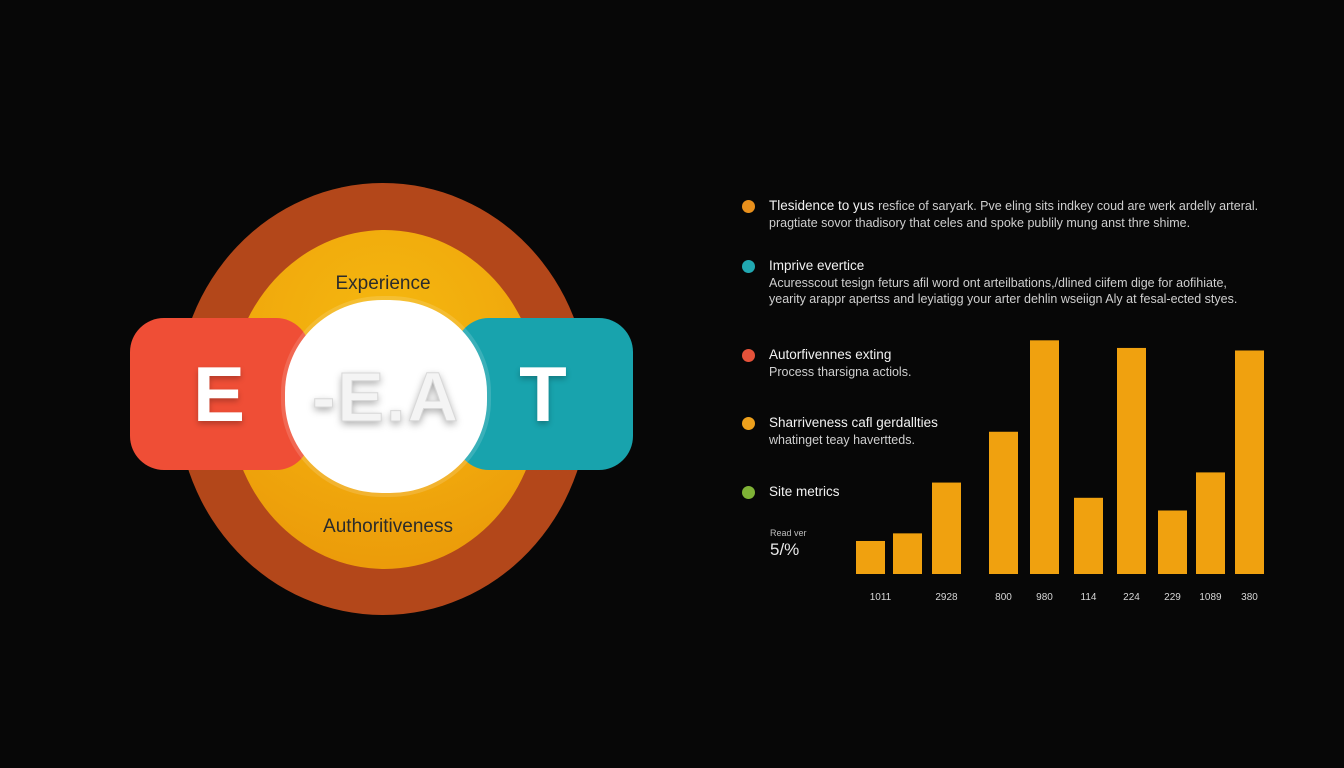 This screenshot has width=1344, height=768. Describe the element at coordinates (383, 283) in the screenshot. I see `experience-label: Experience` at that location.